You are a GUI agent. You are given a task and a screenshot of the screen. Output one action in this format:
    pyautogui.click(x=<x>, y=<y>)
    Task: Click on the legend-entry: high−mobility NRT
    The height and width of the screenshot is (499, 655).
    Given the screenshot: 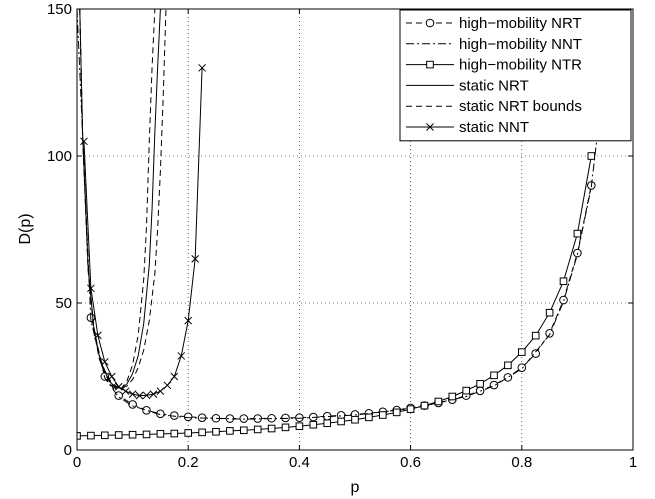 What is the action you would take?
    pyautogui.click(x=494, y=23)
    